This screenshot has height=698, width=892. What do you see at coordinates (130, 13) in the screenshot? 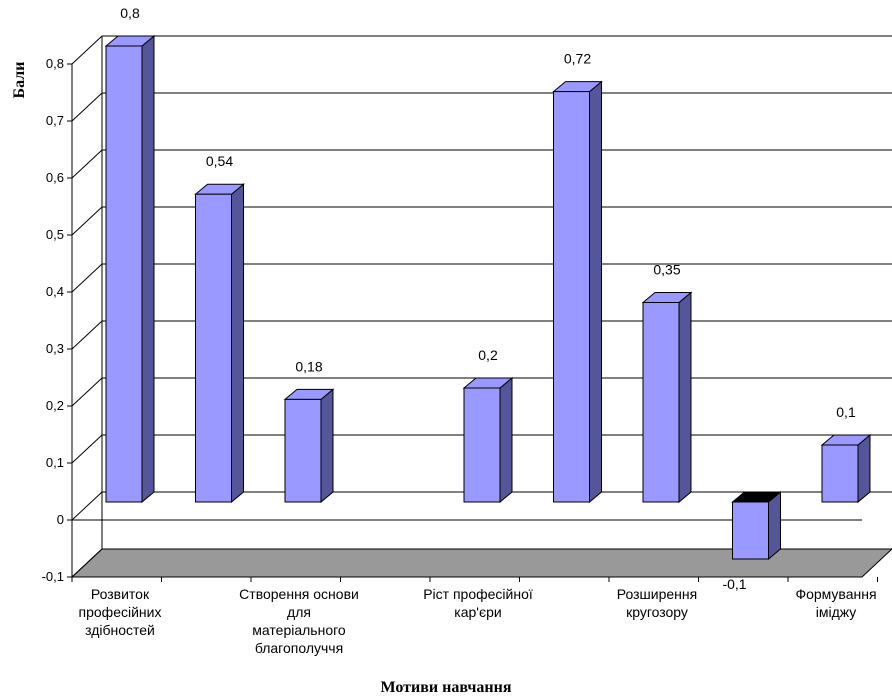
I see `data-label: 0,8` at bounding box center [130, 13].